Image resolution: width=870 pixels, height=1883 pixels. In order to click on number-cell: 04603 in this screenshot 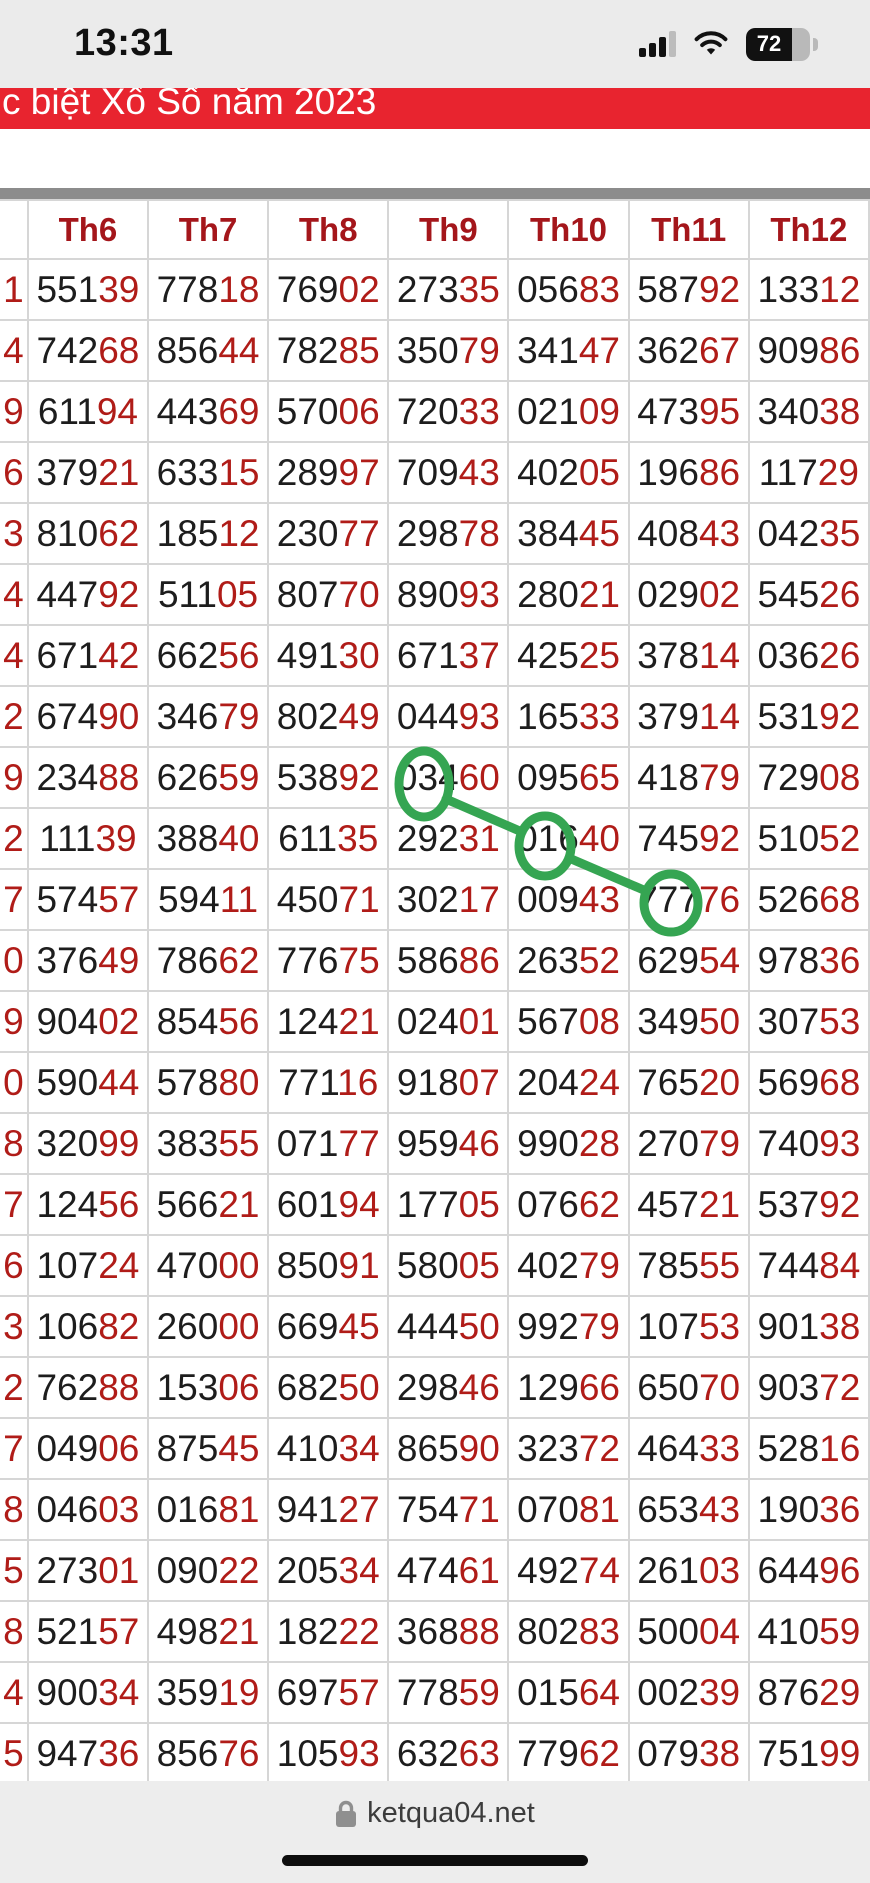, I will do `click(87, 1509)`.